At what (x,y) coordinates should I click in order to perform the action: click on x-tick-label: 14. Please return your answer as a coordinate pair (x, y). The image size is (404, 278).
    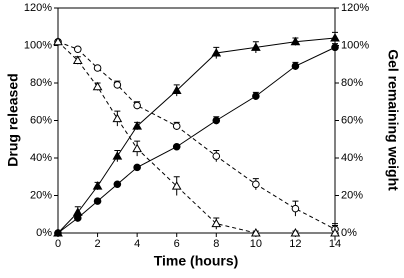
    Looking at the image, I should click on (335, 244).